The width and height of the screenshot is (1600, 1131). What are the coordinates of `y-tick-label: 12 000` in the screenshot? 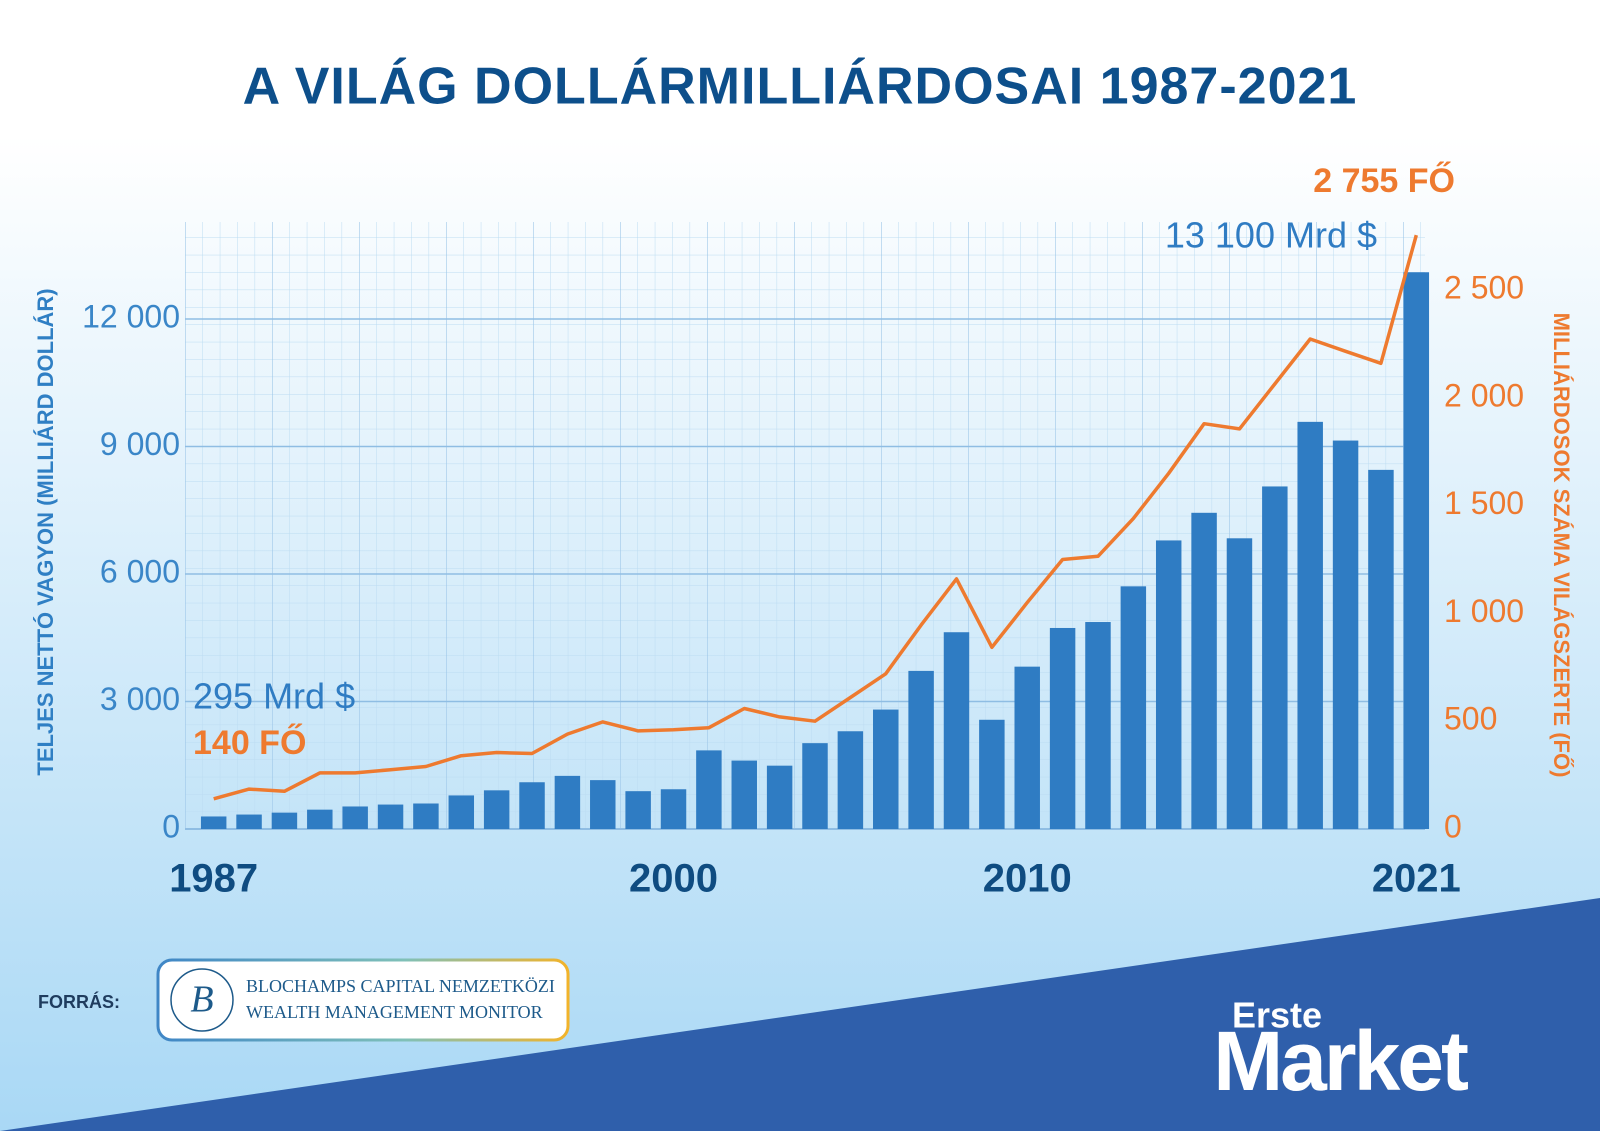 It's located at (131, 316).